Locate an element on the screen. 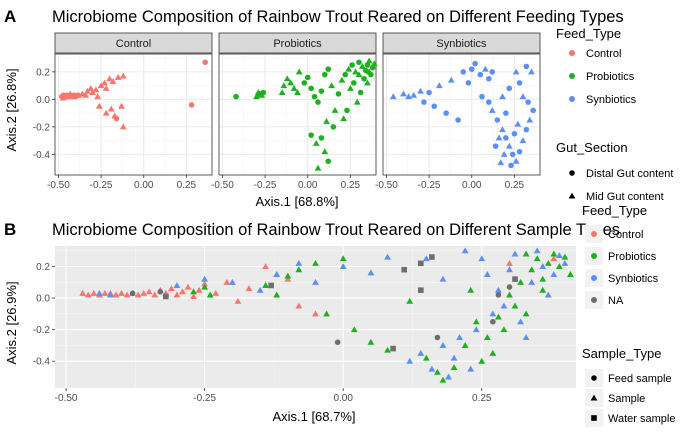  legend-label: Control is located at coordinates (603, 54).